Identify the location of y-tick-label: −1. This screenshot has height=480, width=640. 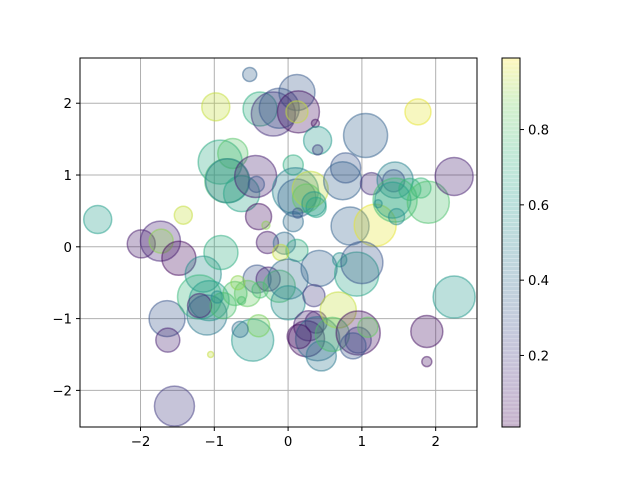
(62, 320).